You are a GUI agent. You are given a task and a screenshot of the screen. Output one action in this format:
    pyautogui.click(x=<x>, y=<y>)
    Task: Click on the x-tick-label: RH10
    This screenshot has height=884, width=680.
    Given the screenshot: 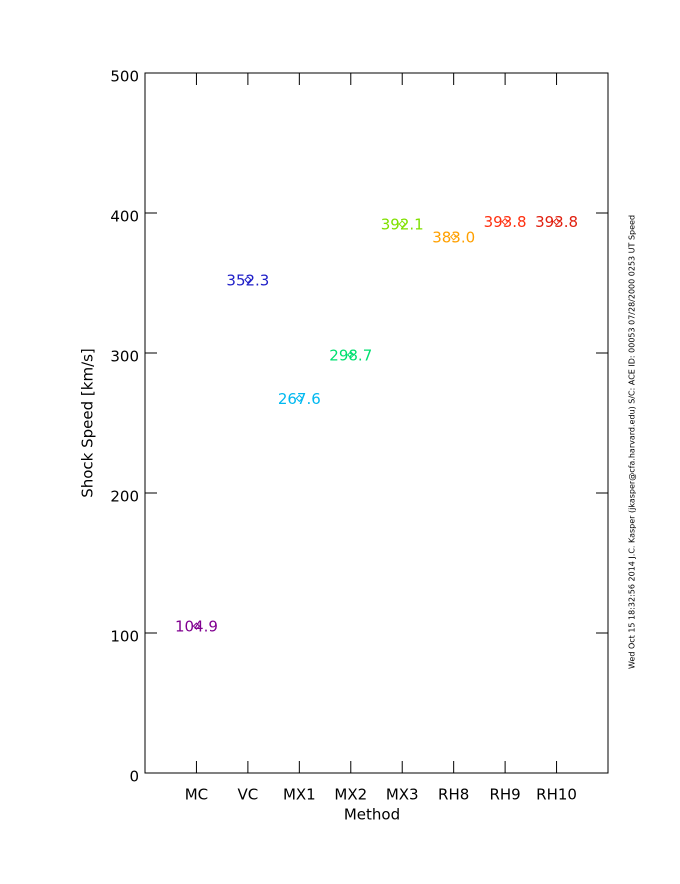 What is the action you would take?
    pyautogui.click(x=556, y=795)
    